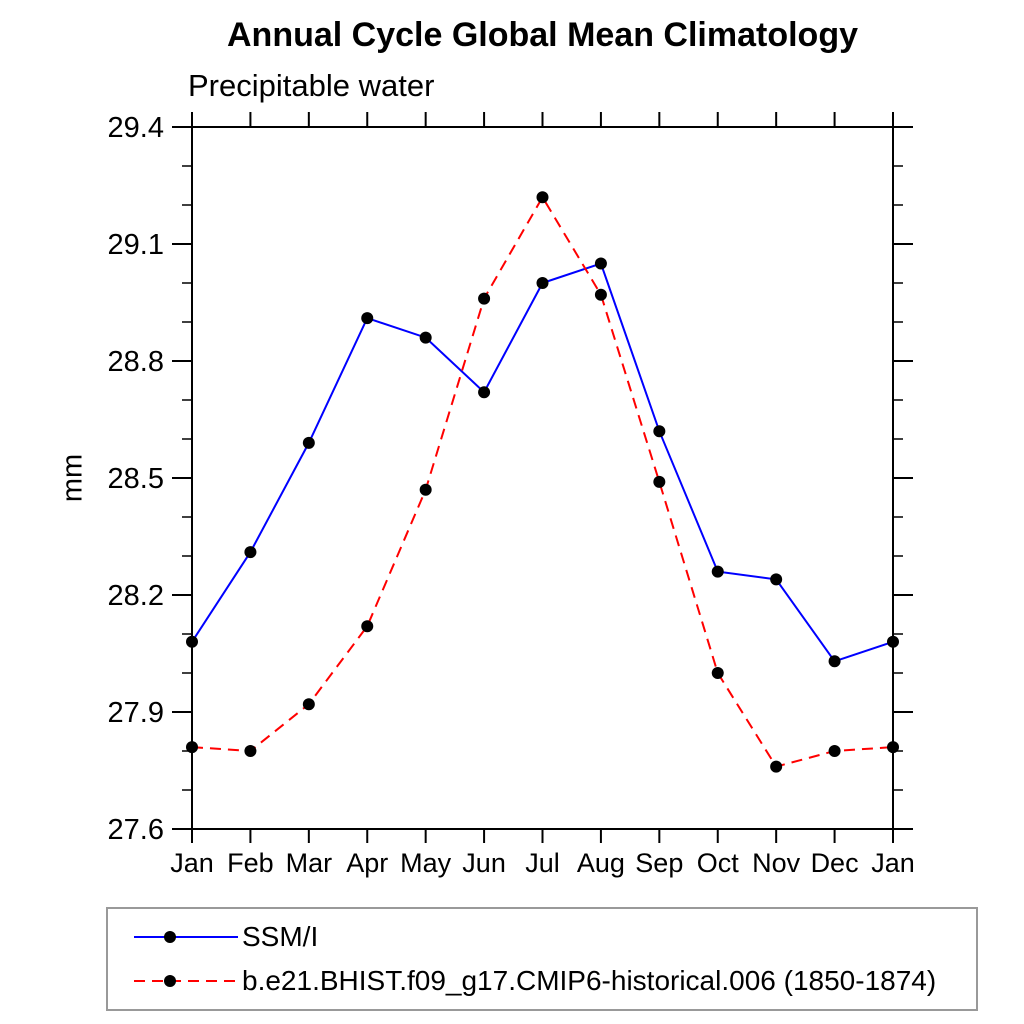 The image size is (1024, 1024). Describe the element at coordinates (659, 863) in the screenshot. I see `x-tick-label: Sep` at that location.